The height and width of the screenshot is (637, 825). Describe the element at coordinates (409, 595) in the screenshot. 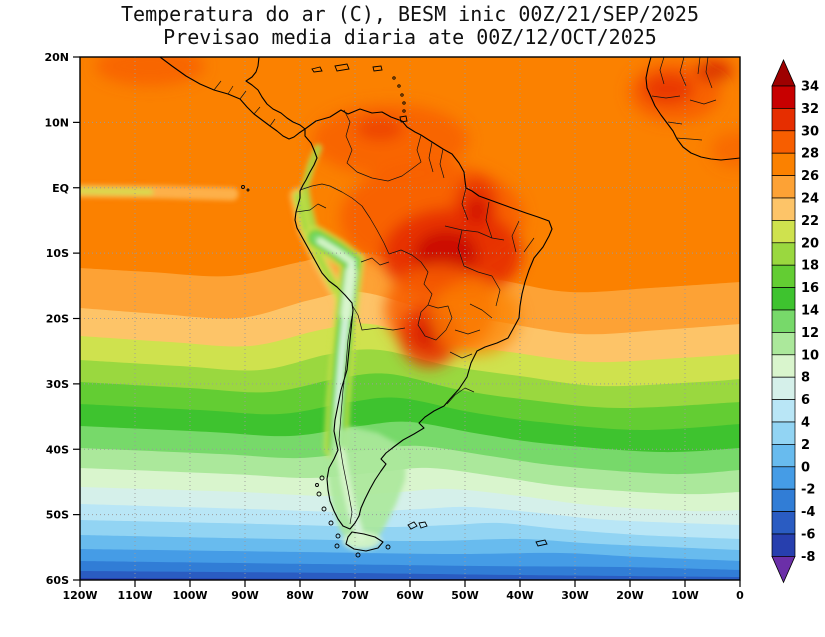

I see `lon-tick-label: 60W` at that location.